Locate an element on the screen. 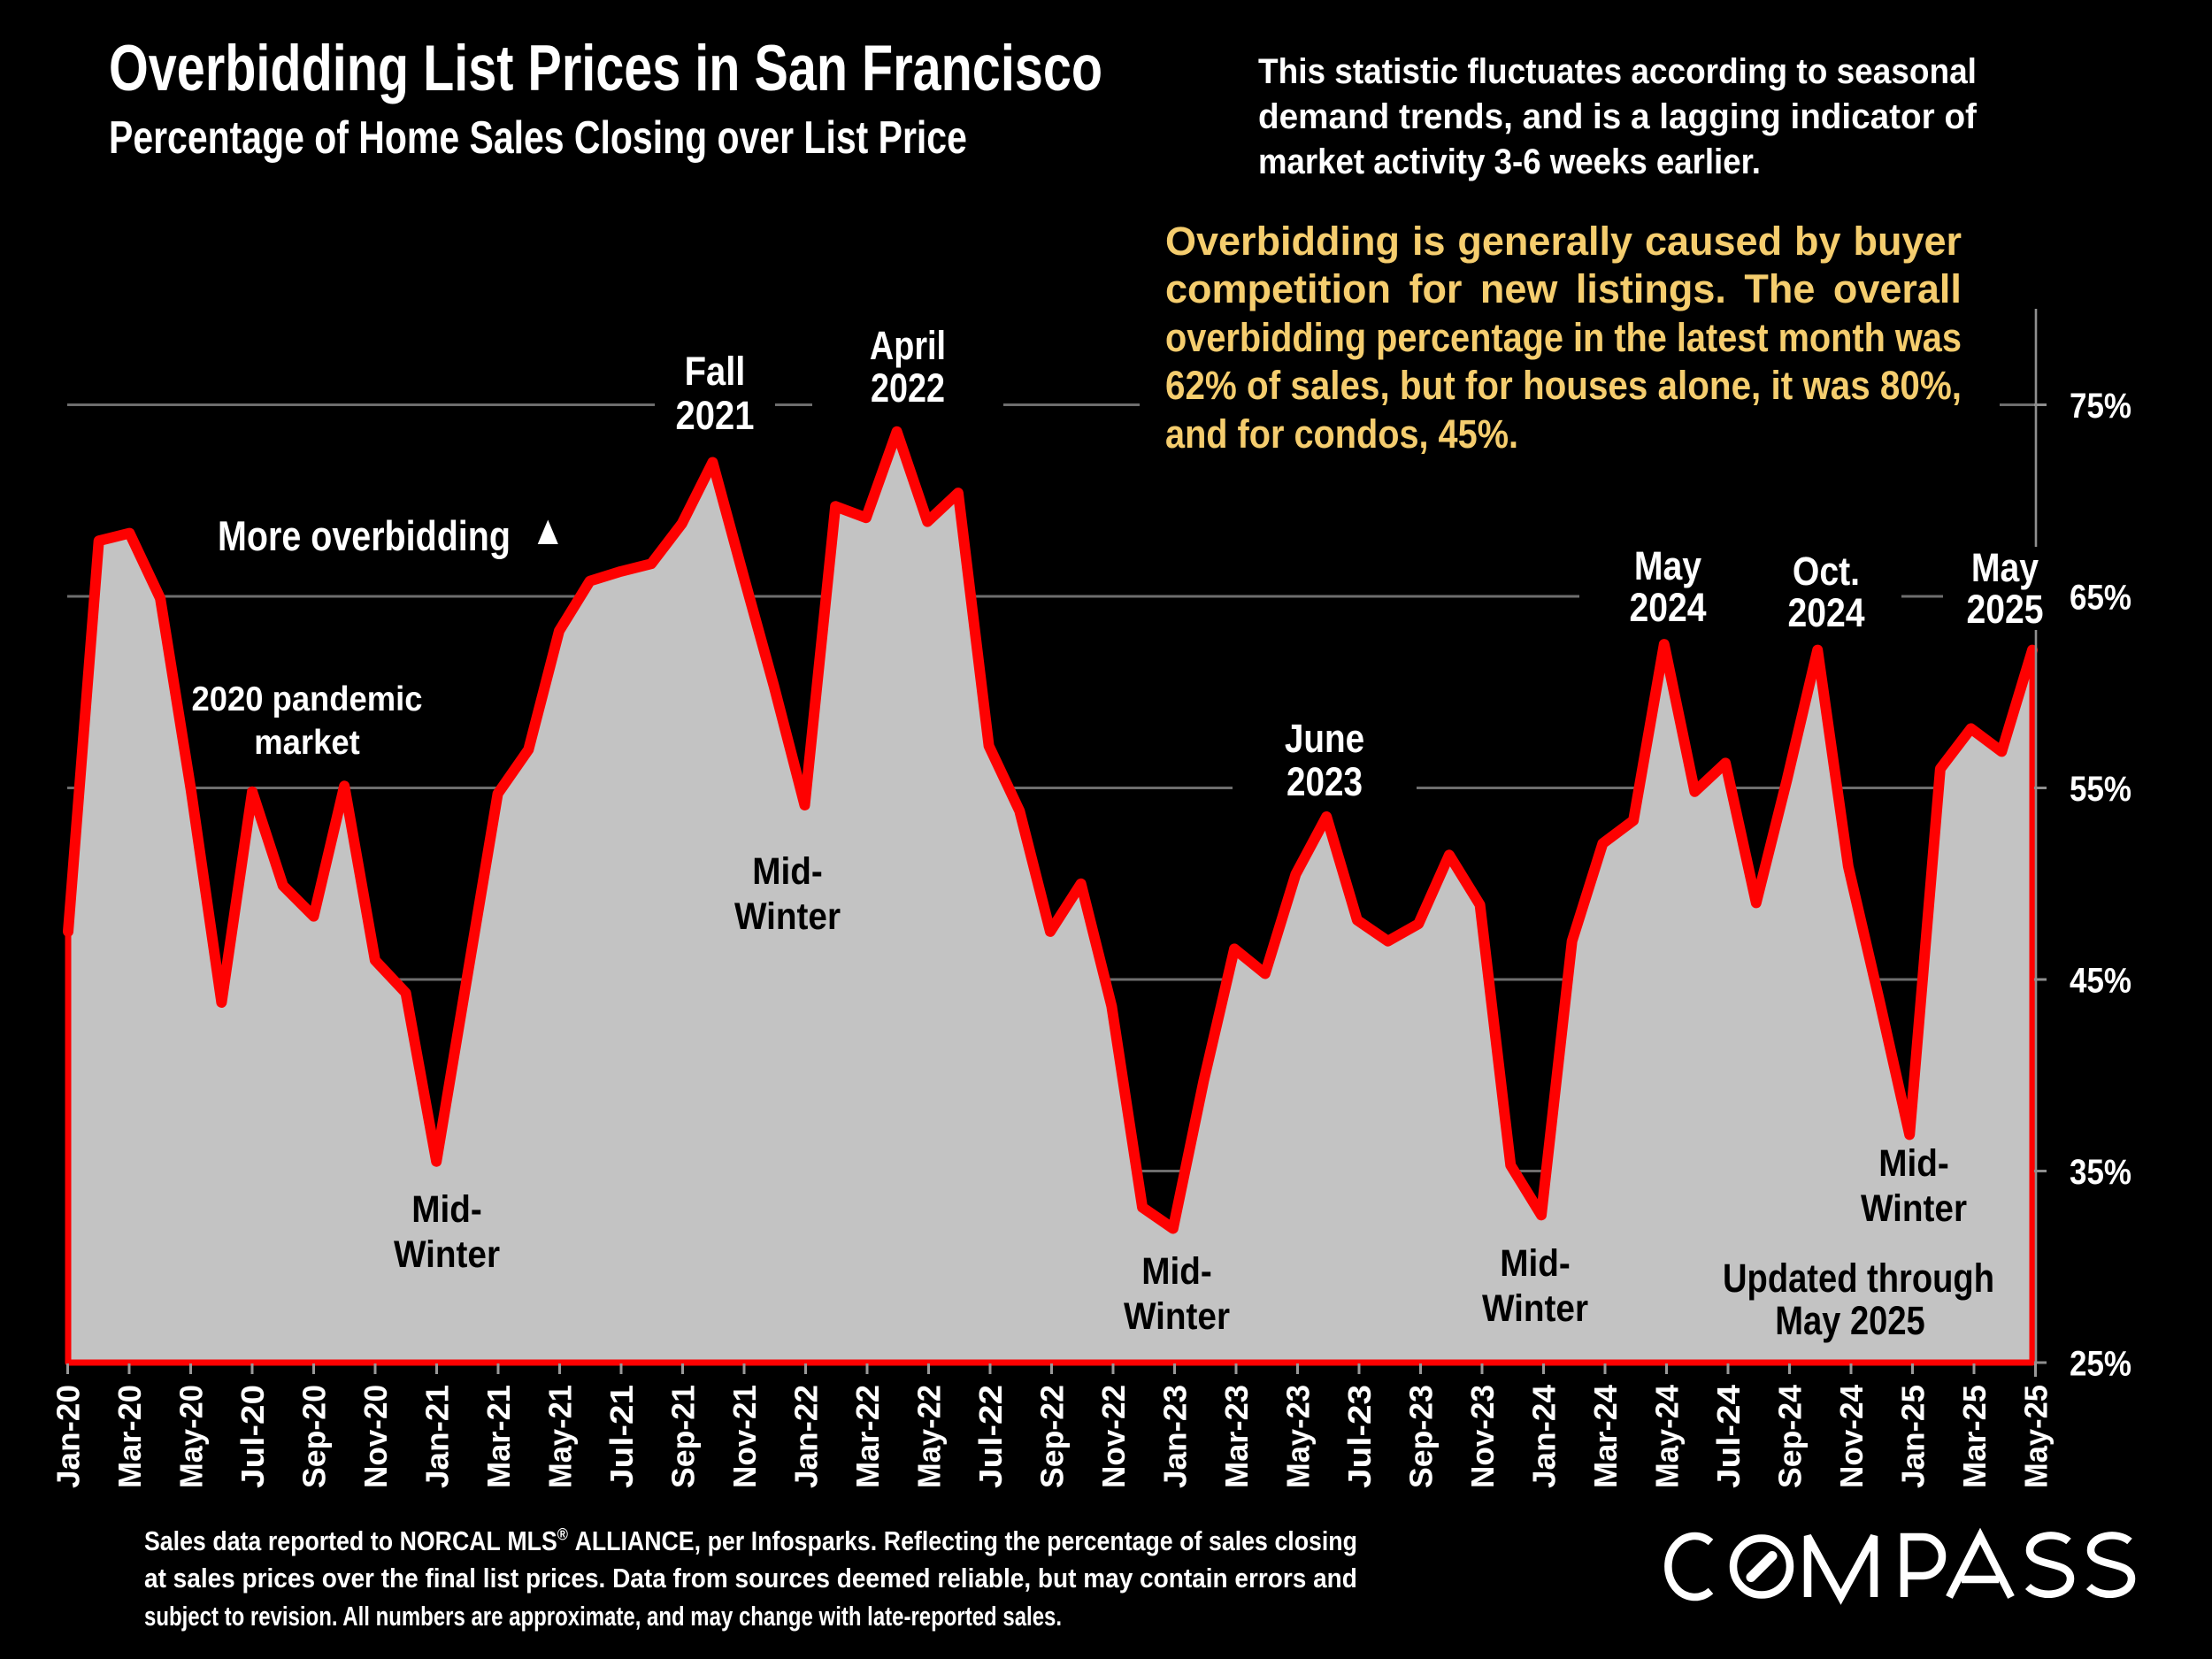 This screenshot has height=1659, width=2212. svg-text: 65% is located at coordinates (2100, 598).